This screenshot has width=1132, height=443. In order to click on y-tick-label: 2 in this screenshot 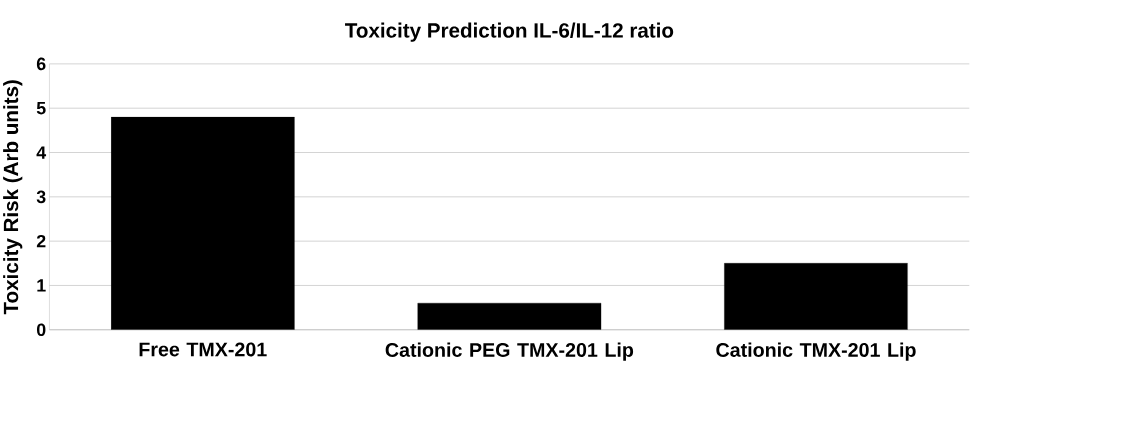, I will do `click(41, 241)`.